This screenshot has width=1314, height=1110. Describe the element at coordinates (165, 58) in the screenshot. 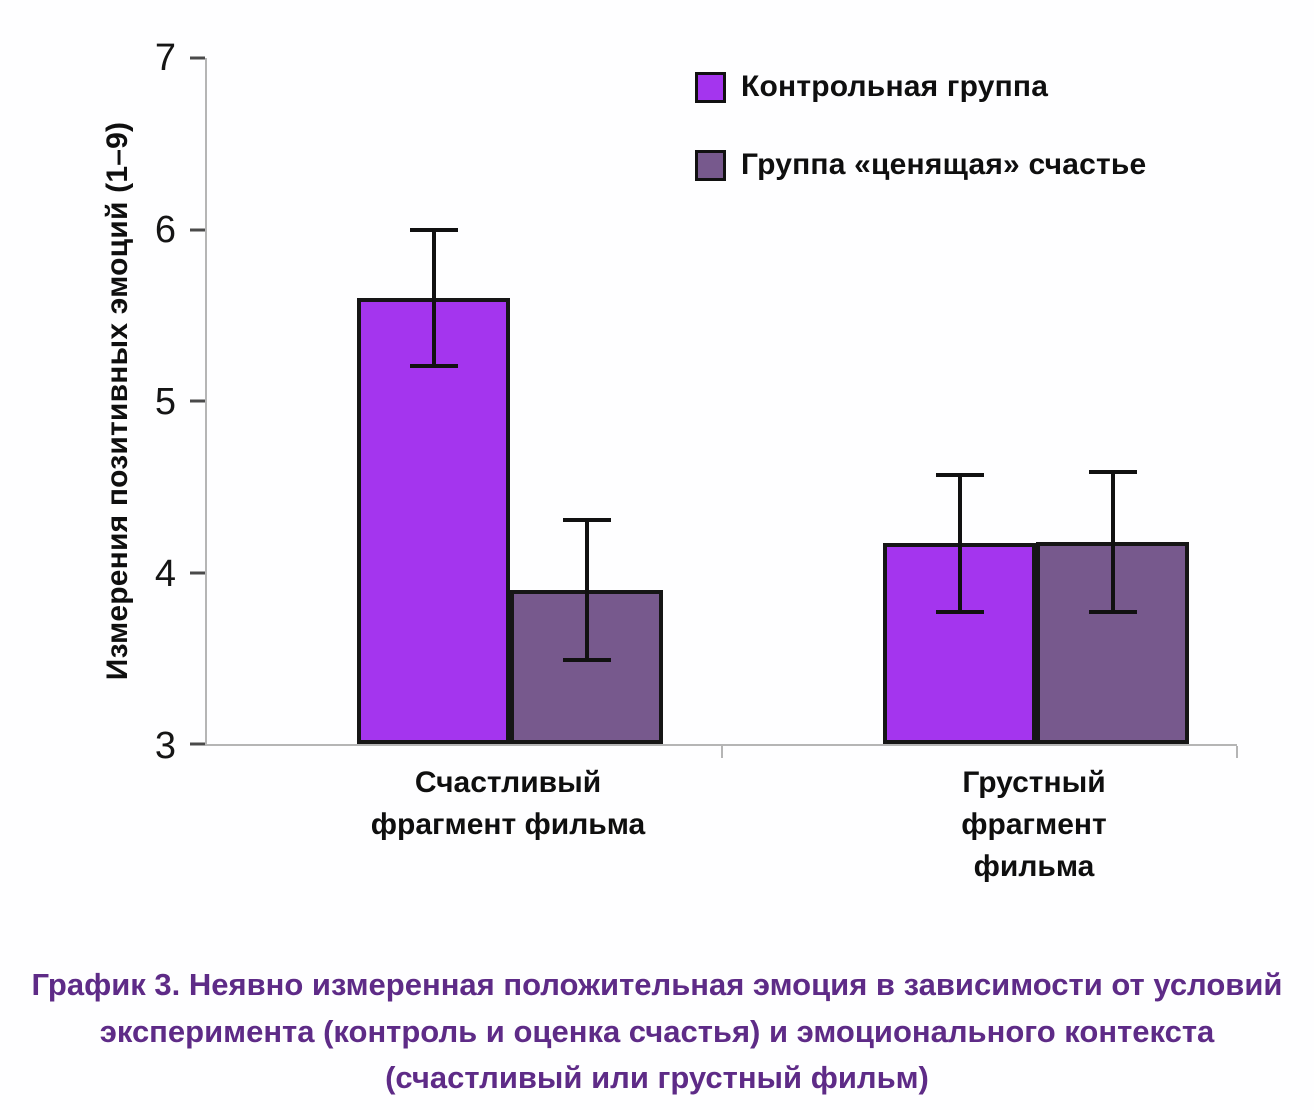

I see `y-tick-label: 7` at that location.